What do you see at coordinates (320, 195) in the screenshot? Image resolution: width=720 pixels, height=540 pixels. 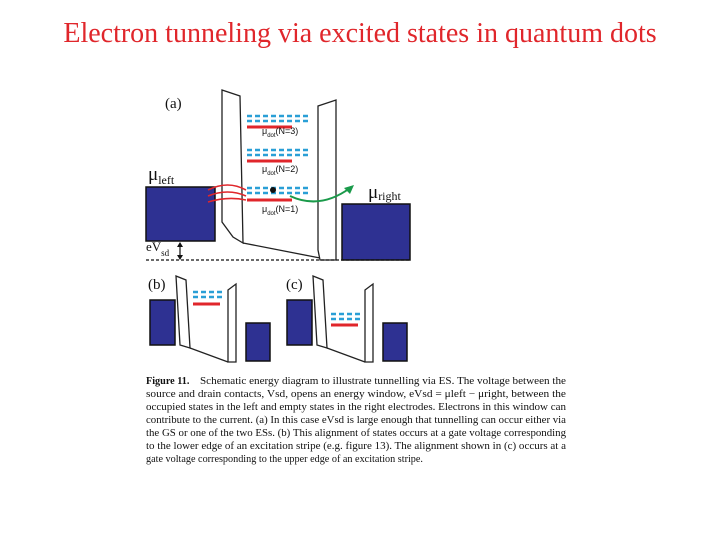 I see `exit-arrow` at bounding box center [320, 195].